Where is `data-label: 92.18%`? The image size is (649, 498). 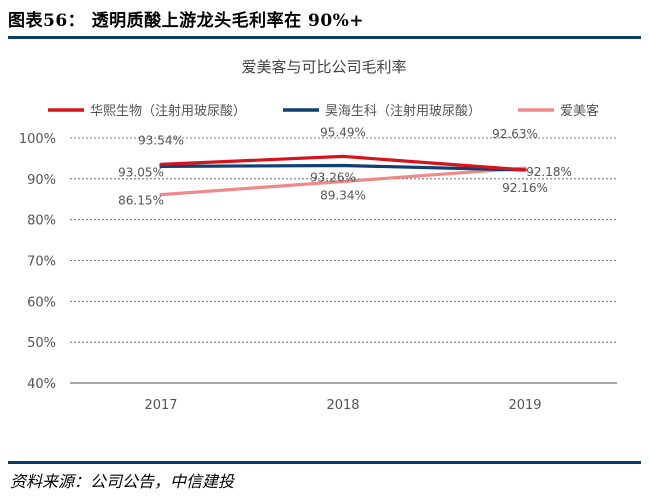
data-label: 92.18% is located at coordinates (549, 172).